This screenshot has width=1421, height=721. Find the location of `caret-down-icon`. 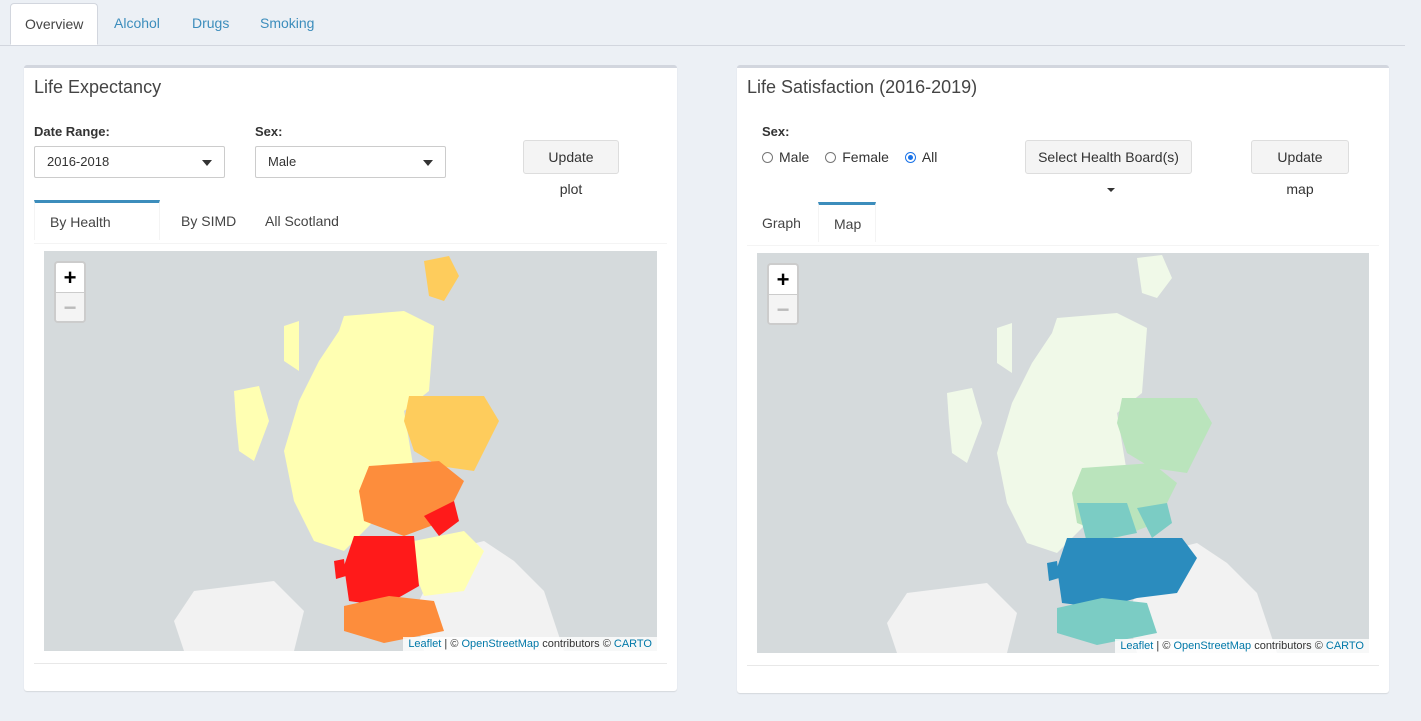

caret-down-icon is located at coordinates (1110, 190).